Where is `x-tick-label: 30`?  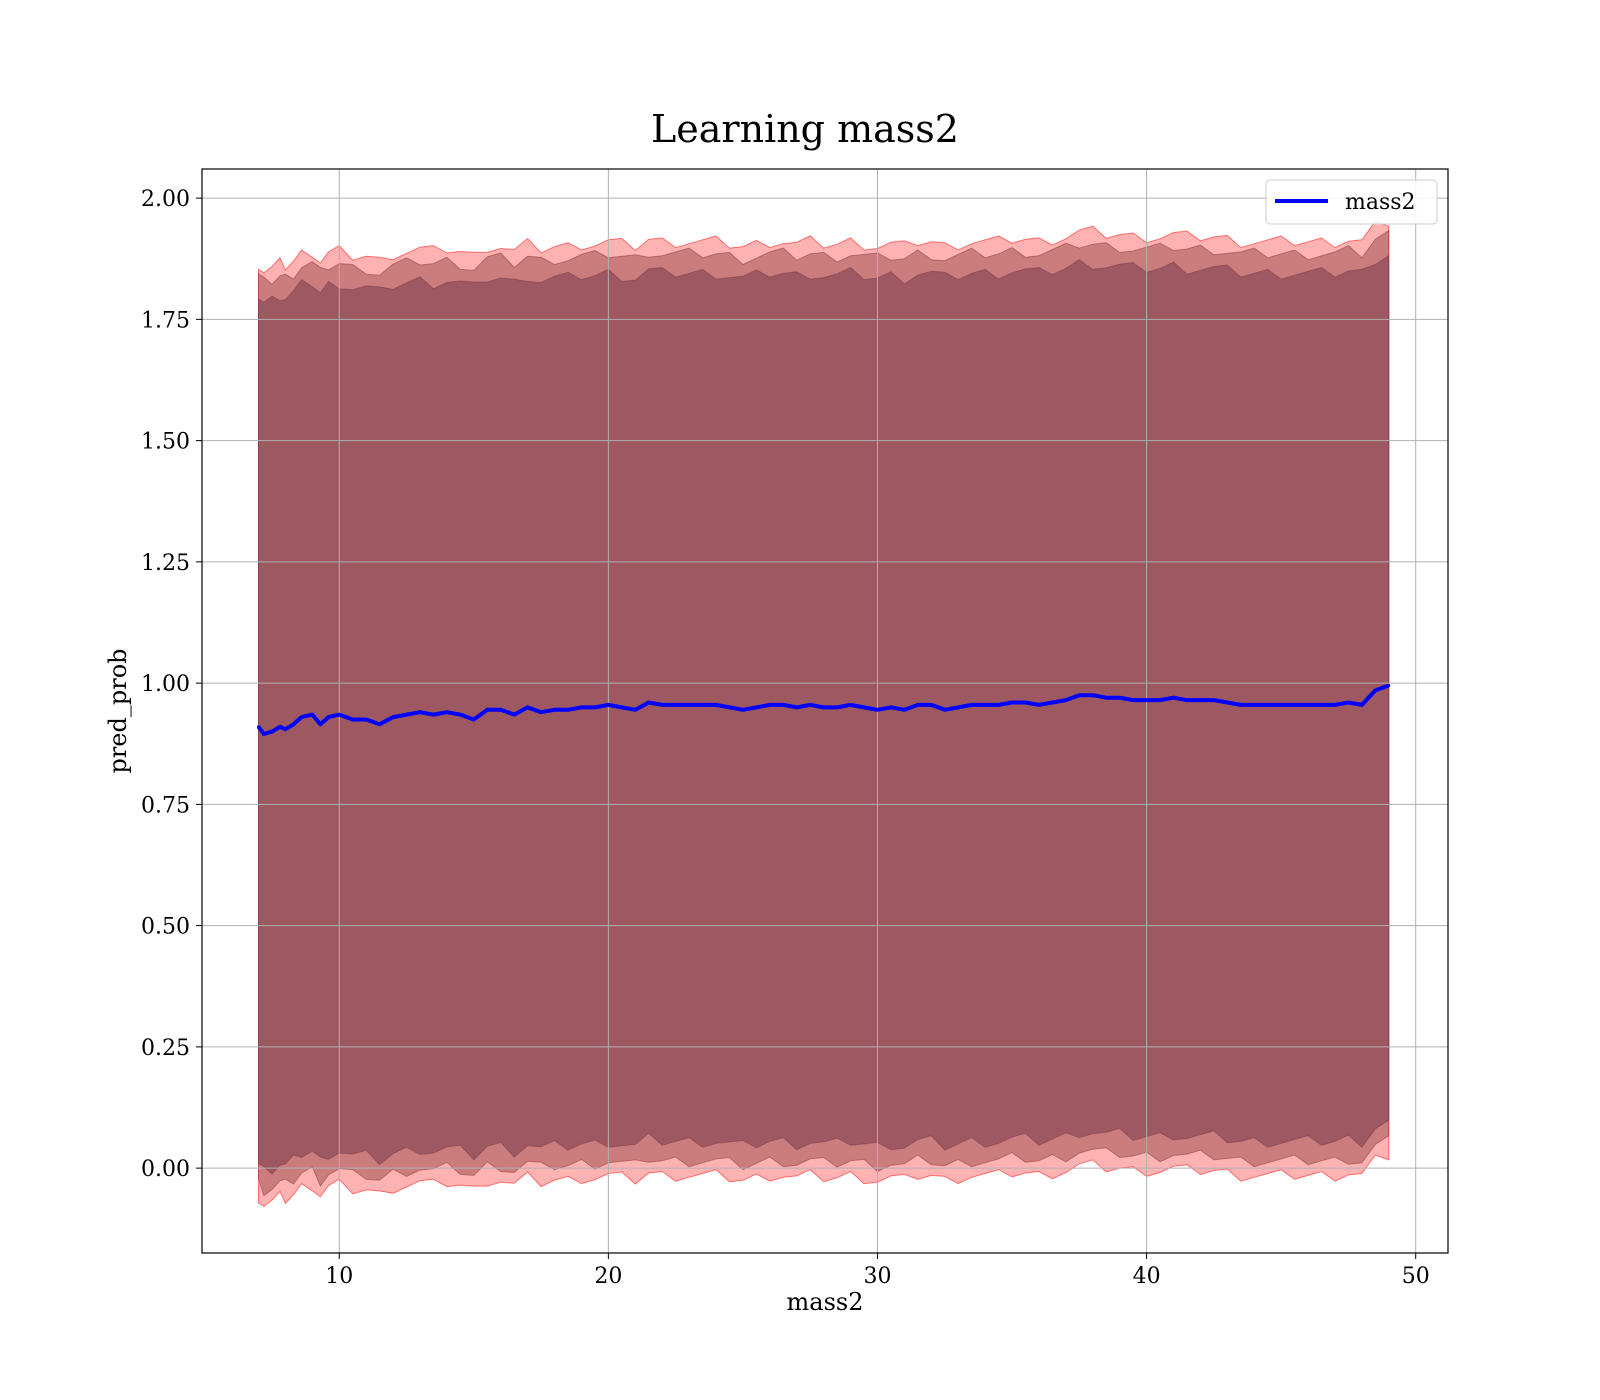 x-tick-label: 30 is located at coordinates (877, 1276).